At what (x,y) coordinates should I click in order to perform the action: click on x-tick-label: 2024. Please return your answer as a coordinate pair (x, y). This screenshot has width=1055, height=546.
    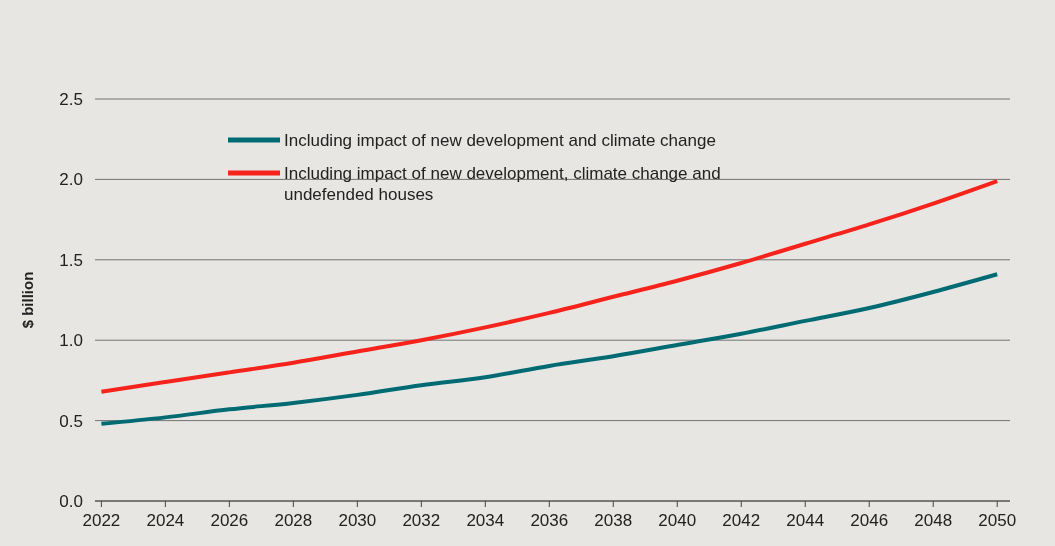
    Looking at the image, I should click on (165, 520).